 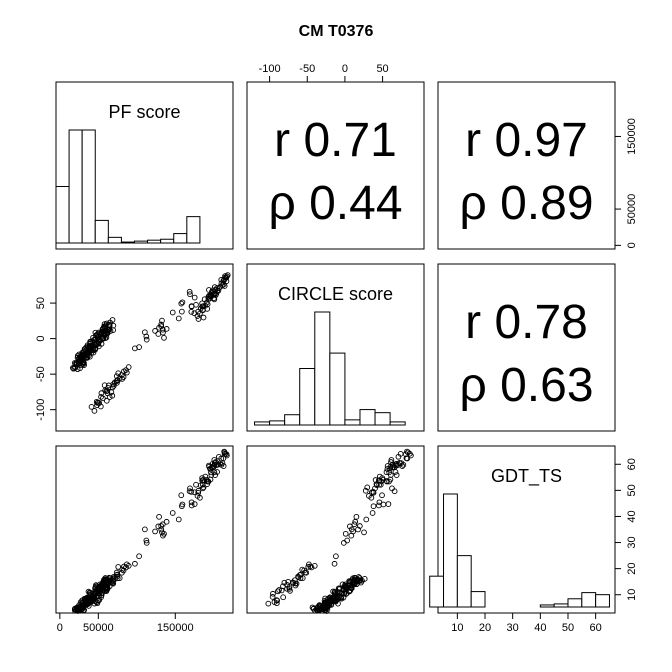 What do you see at coordinates (336, 31) in the screenshot?
I see `chart-title: CM T0376` at bounding box center [336, 31].